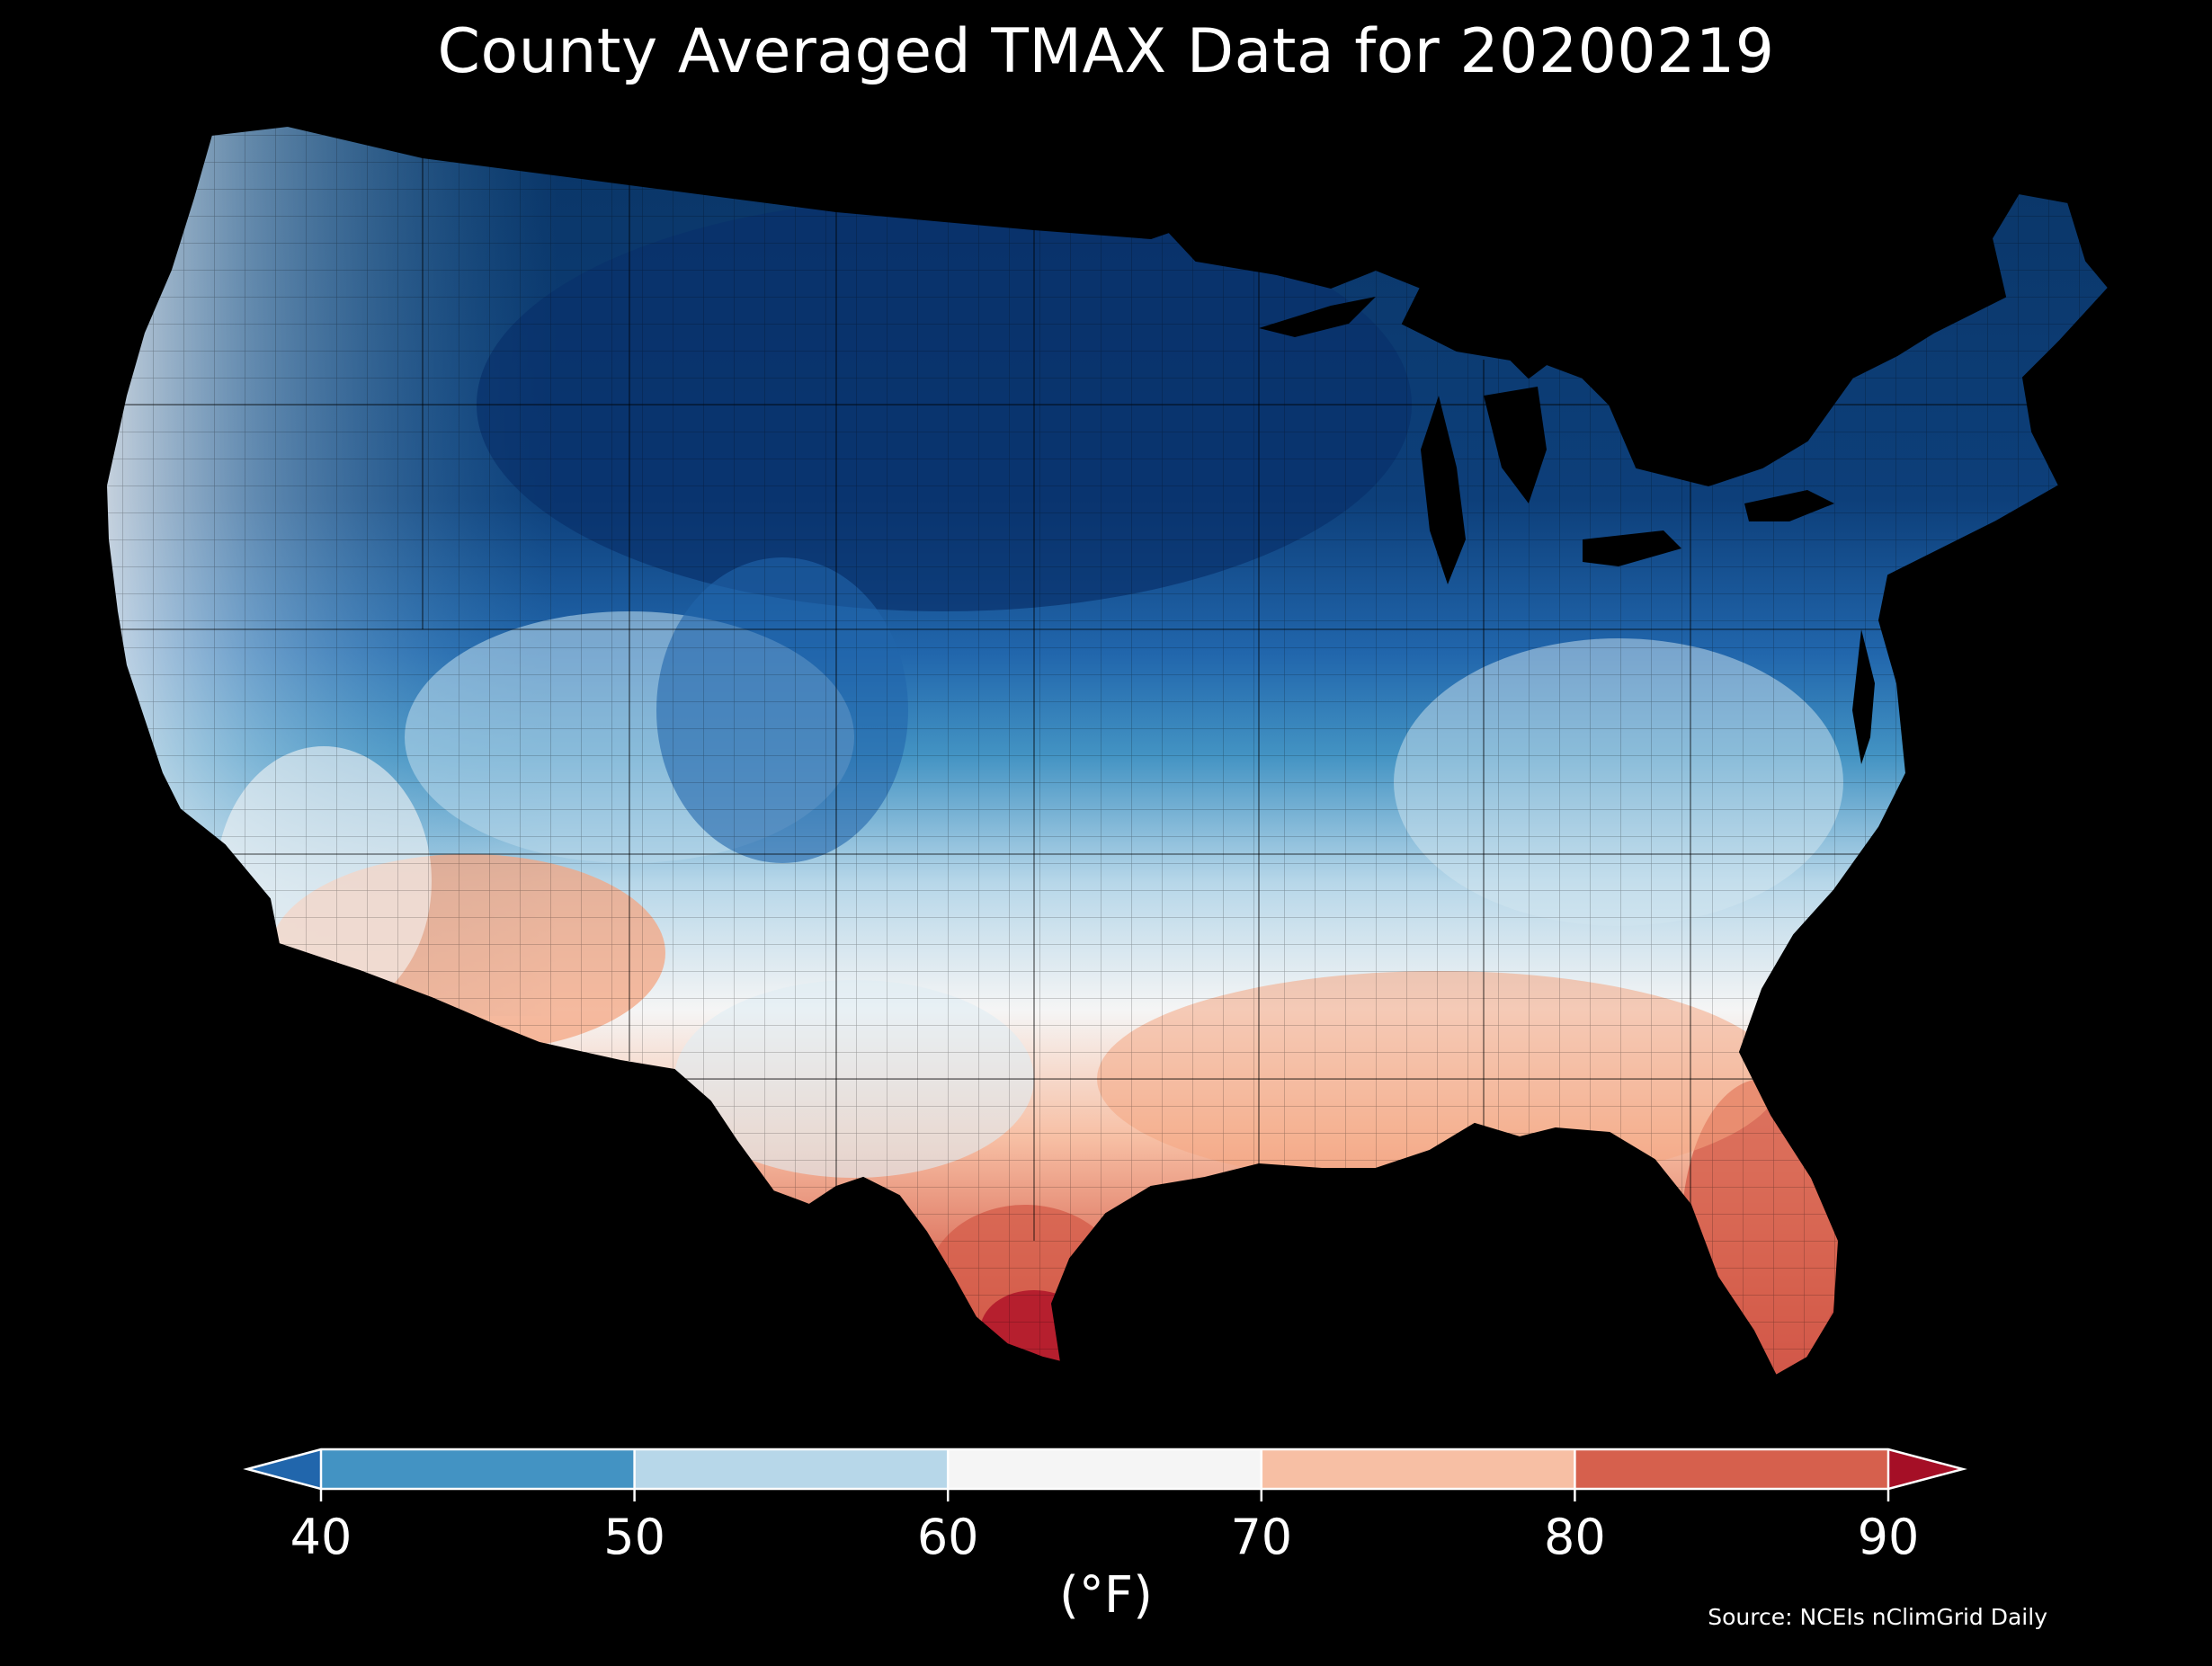 This screenshot has height=1666, width=2212. Describe the element at coordinates (1863, 696) in the screenshot. I see `chesapeake-bay` at that location.